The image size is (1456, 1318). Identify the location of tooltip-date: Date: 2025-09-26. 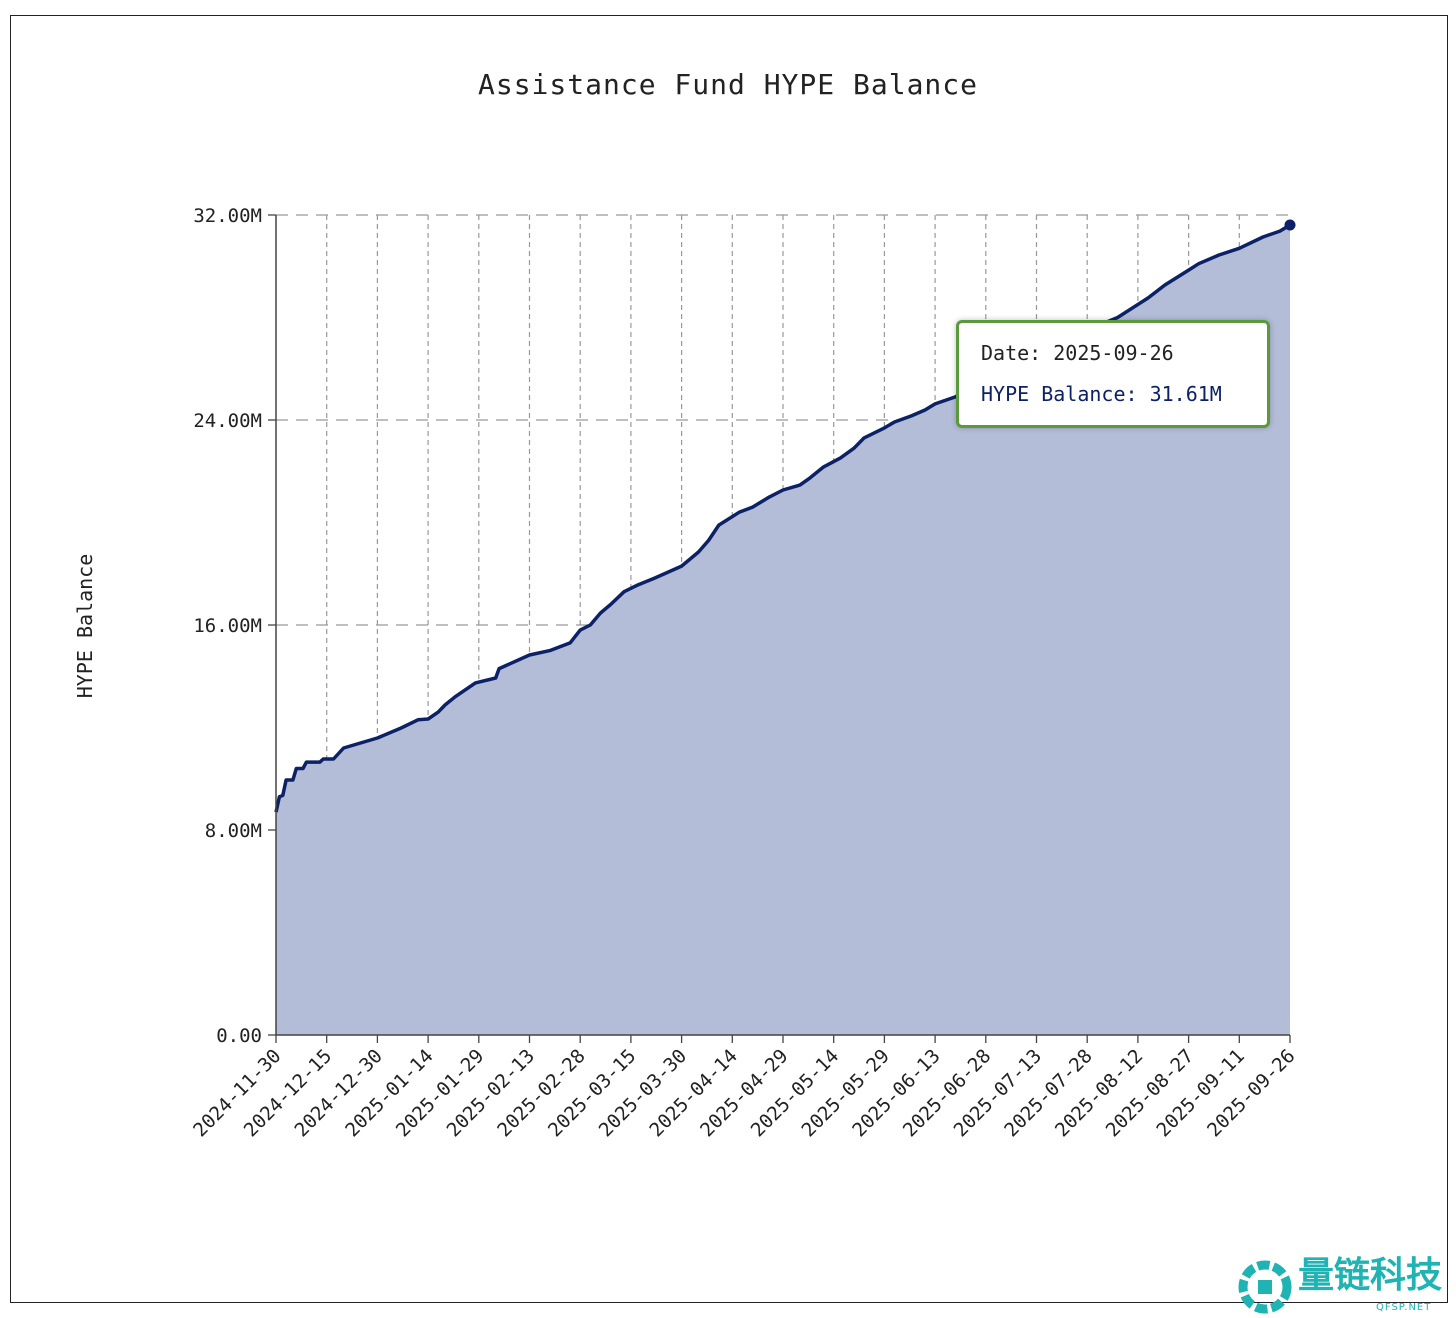
(1077, 353).